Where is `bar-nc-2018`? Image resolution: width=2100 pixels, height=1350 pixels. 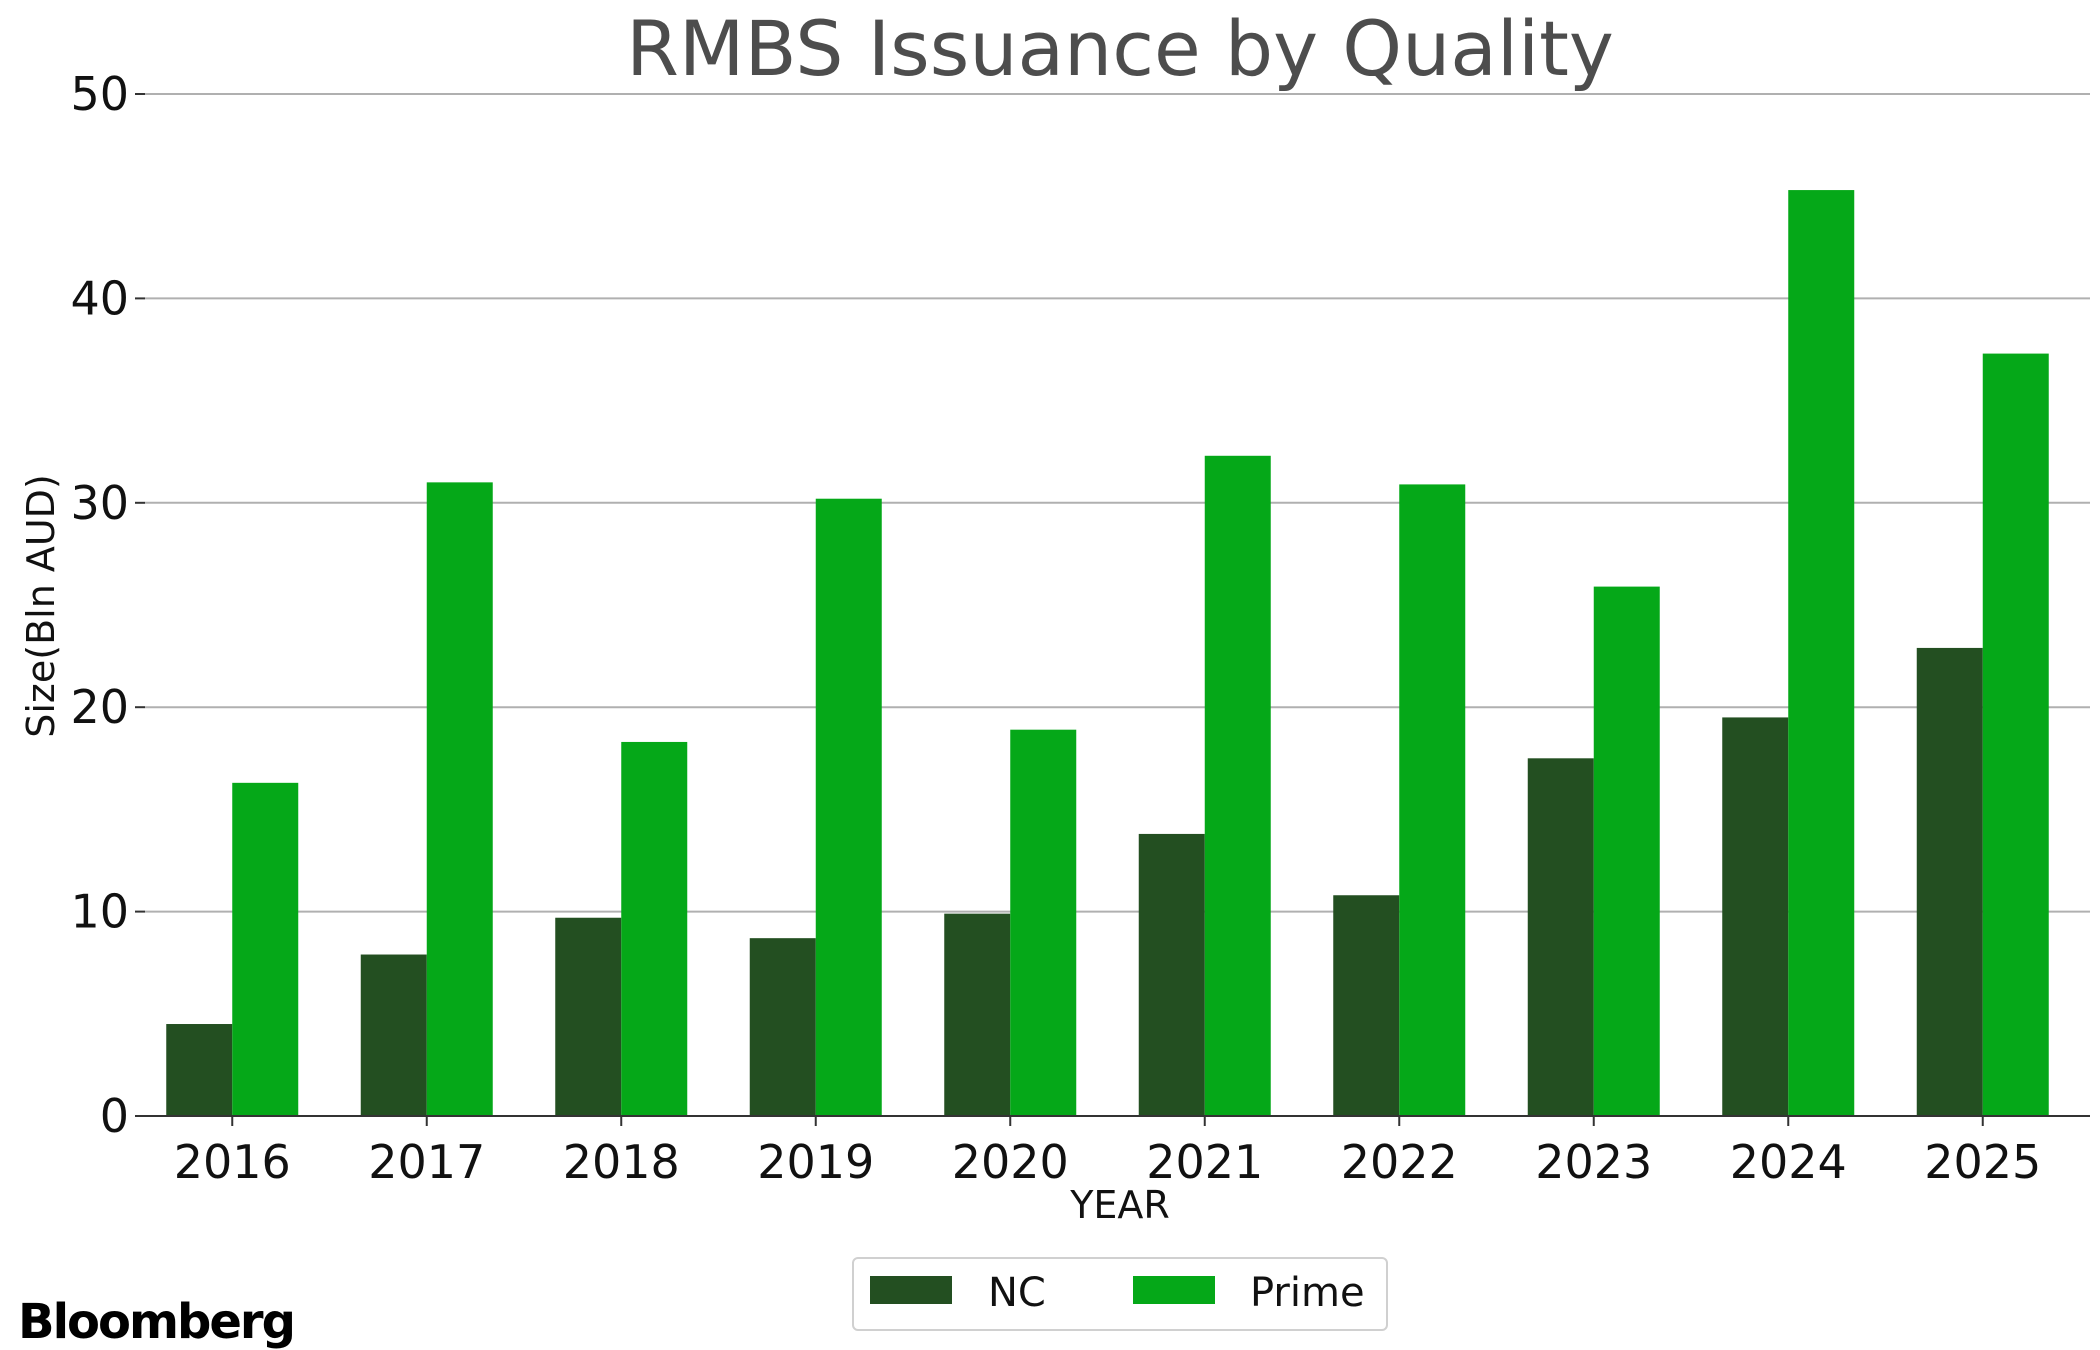
bar-nc-2018 is located at coordinates (588, 1016).